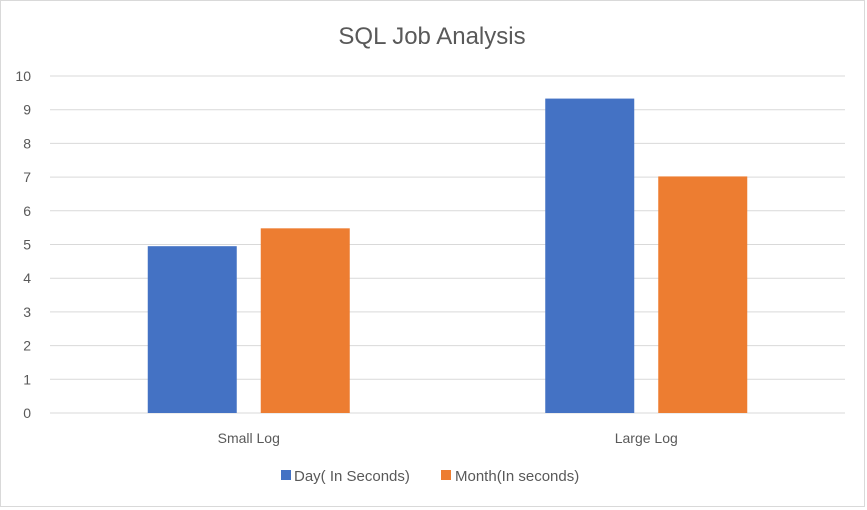 This screenshot has width=867, height=510. I want to click on legend: Day( In Seconds) Month(In seconds), so click(430, 476).